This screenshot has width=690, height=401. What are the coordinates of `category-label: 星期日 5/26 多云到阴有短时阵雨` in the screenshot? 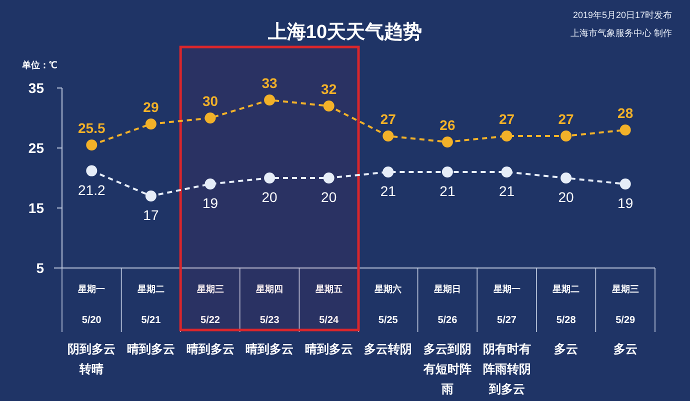 It's located at (447, 340).